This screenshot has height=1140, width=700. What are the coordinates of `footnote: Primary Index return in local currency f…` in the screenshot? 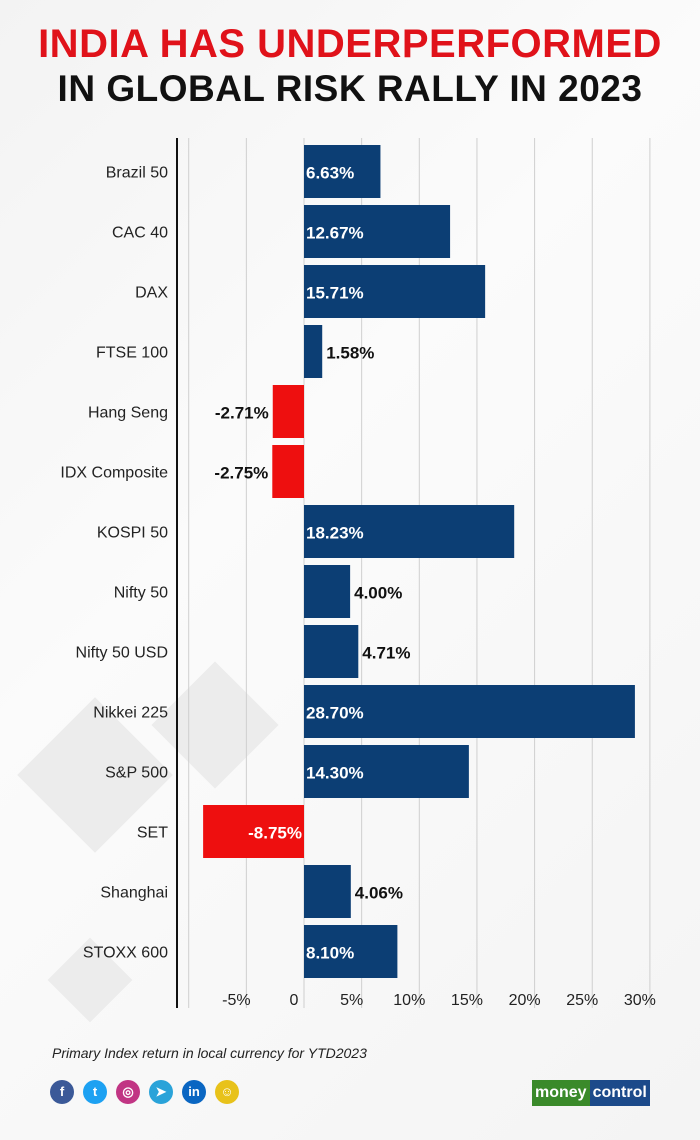 It's located at (209, 1053).